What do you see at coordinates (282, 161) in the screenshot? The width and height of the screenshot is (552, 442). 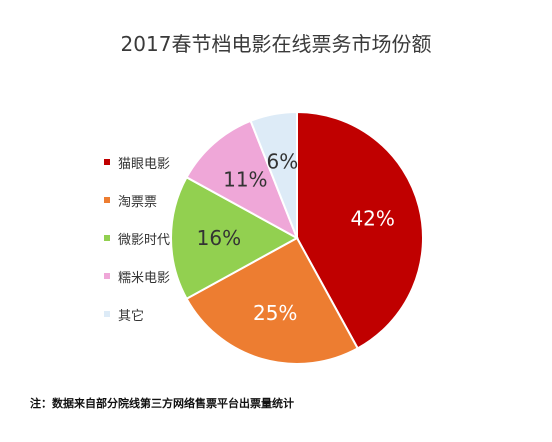 I see `data-label-other: 6%` at bounding box center [282, 161].